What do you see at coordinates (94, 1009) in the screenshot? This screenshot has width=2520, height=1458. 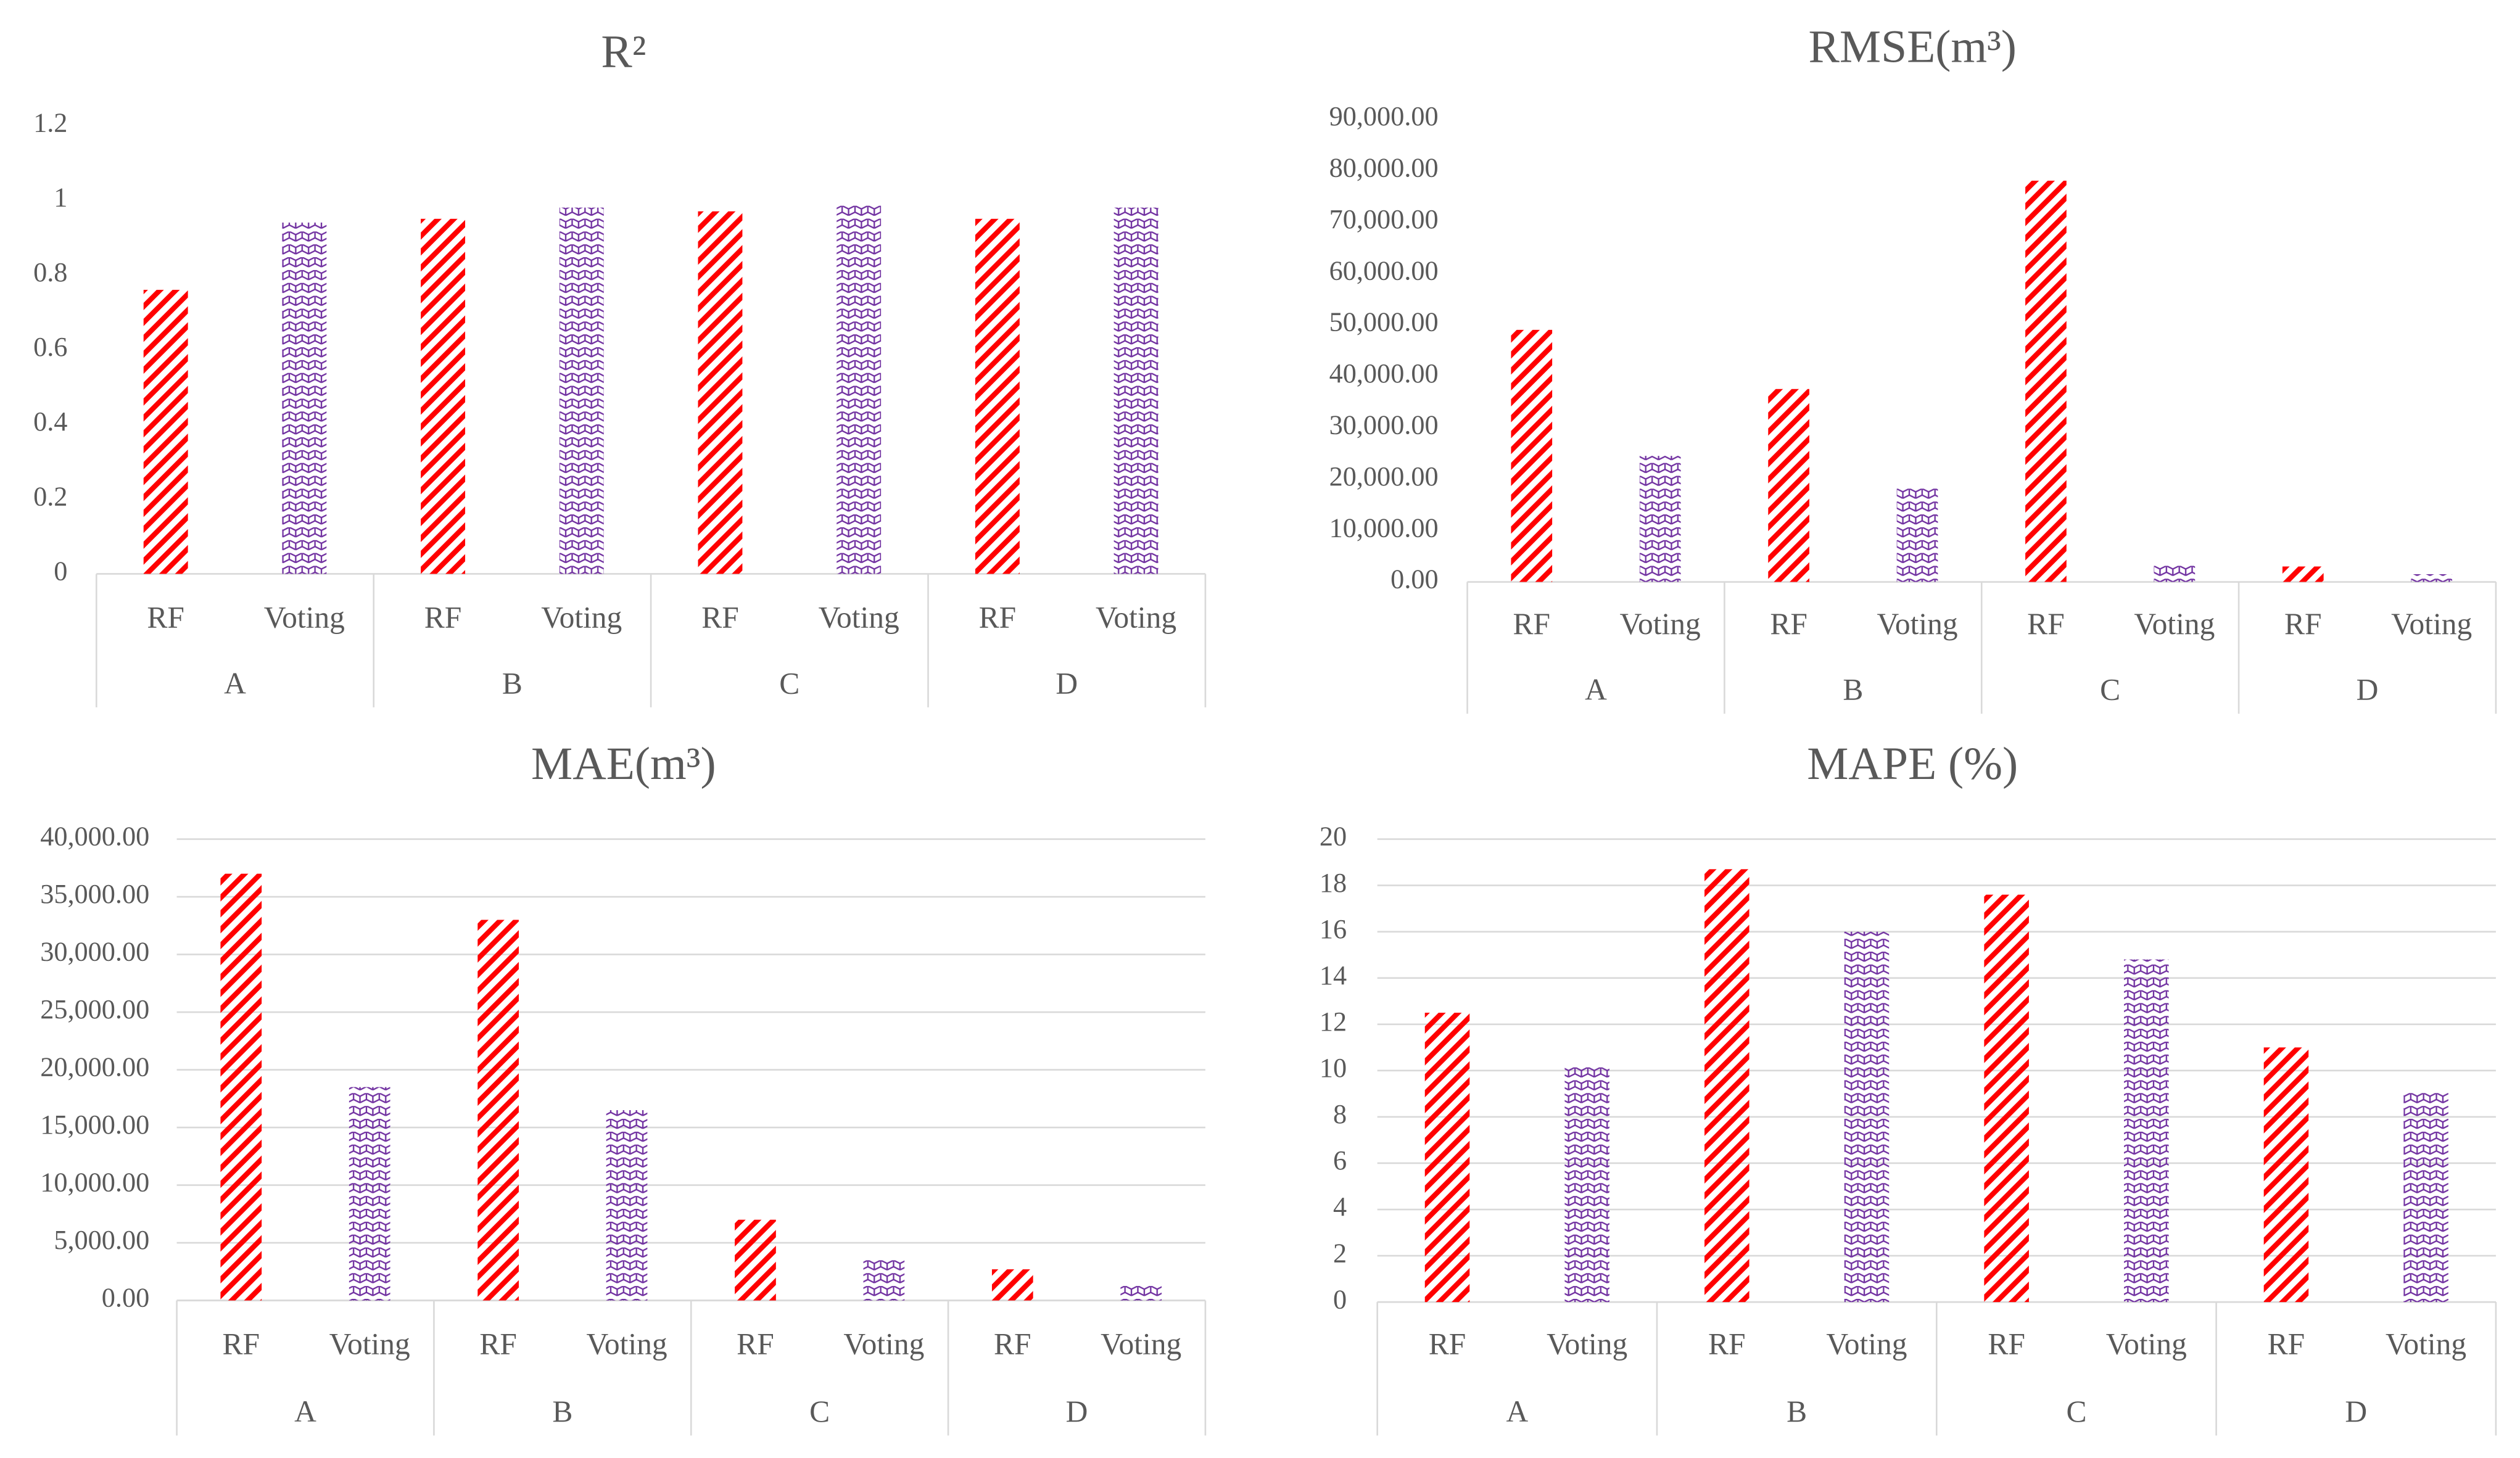 I see `y-tick-label: 25,000.00` at bounding box center [94, 1009].